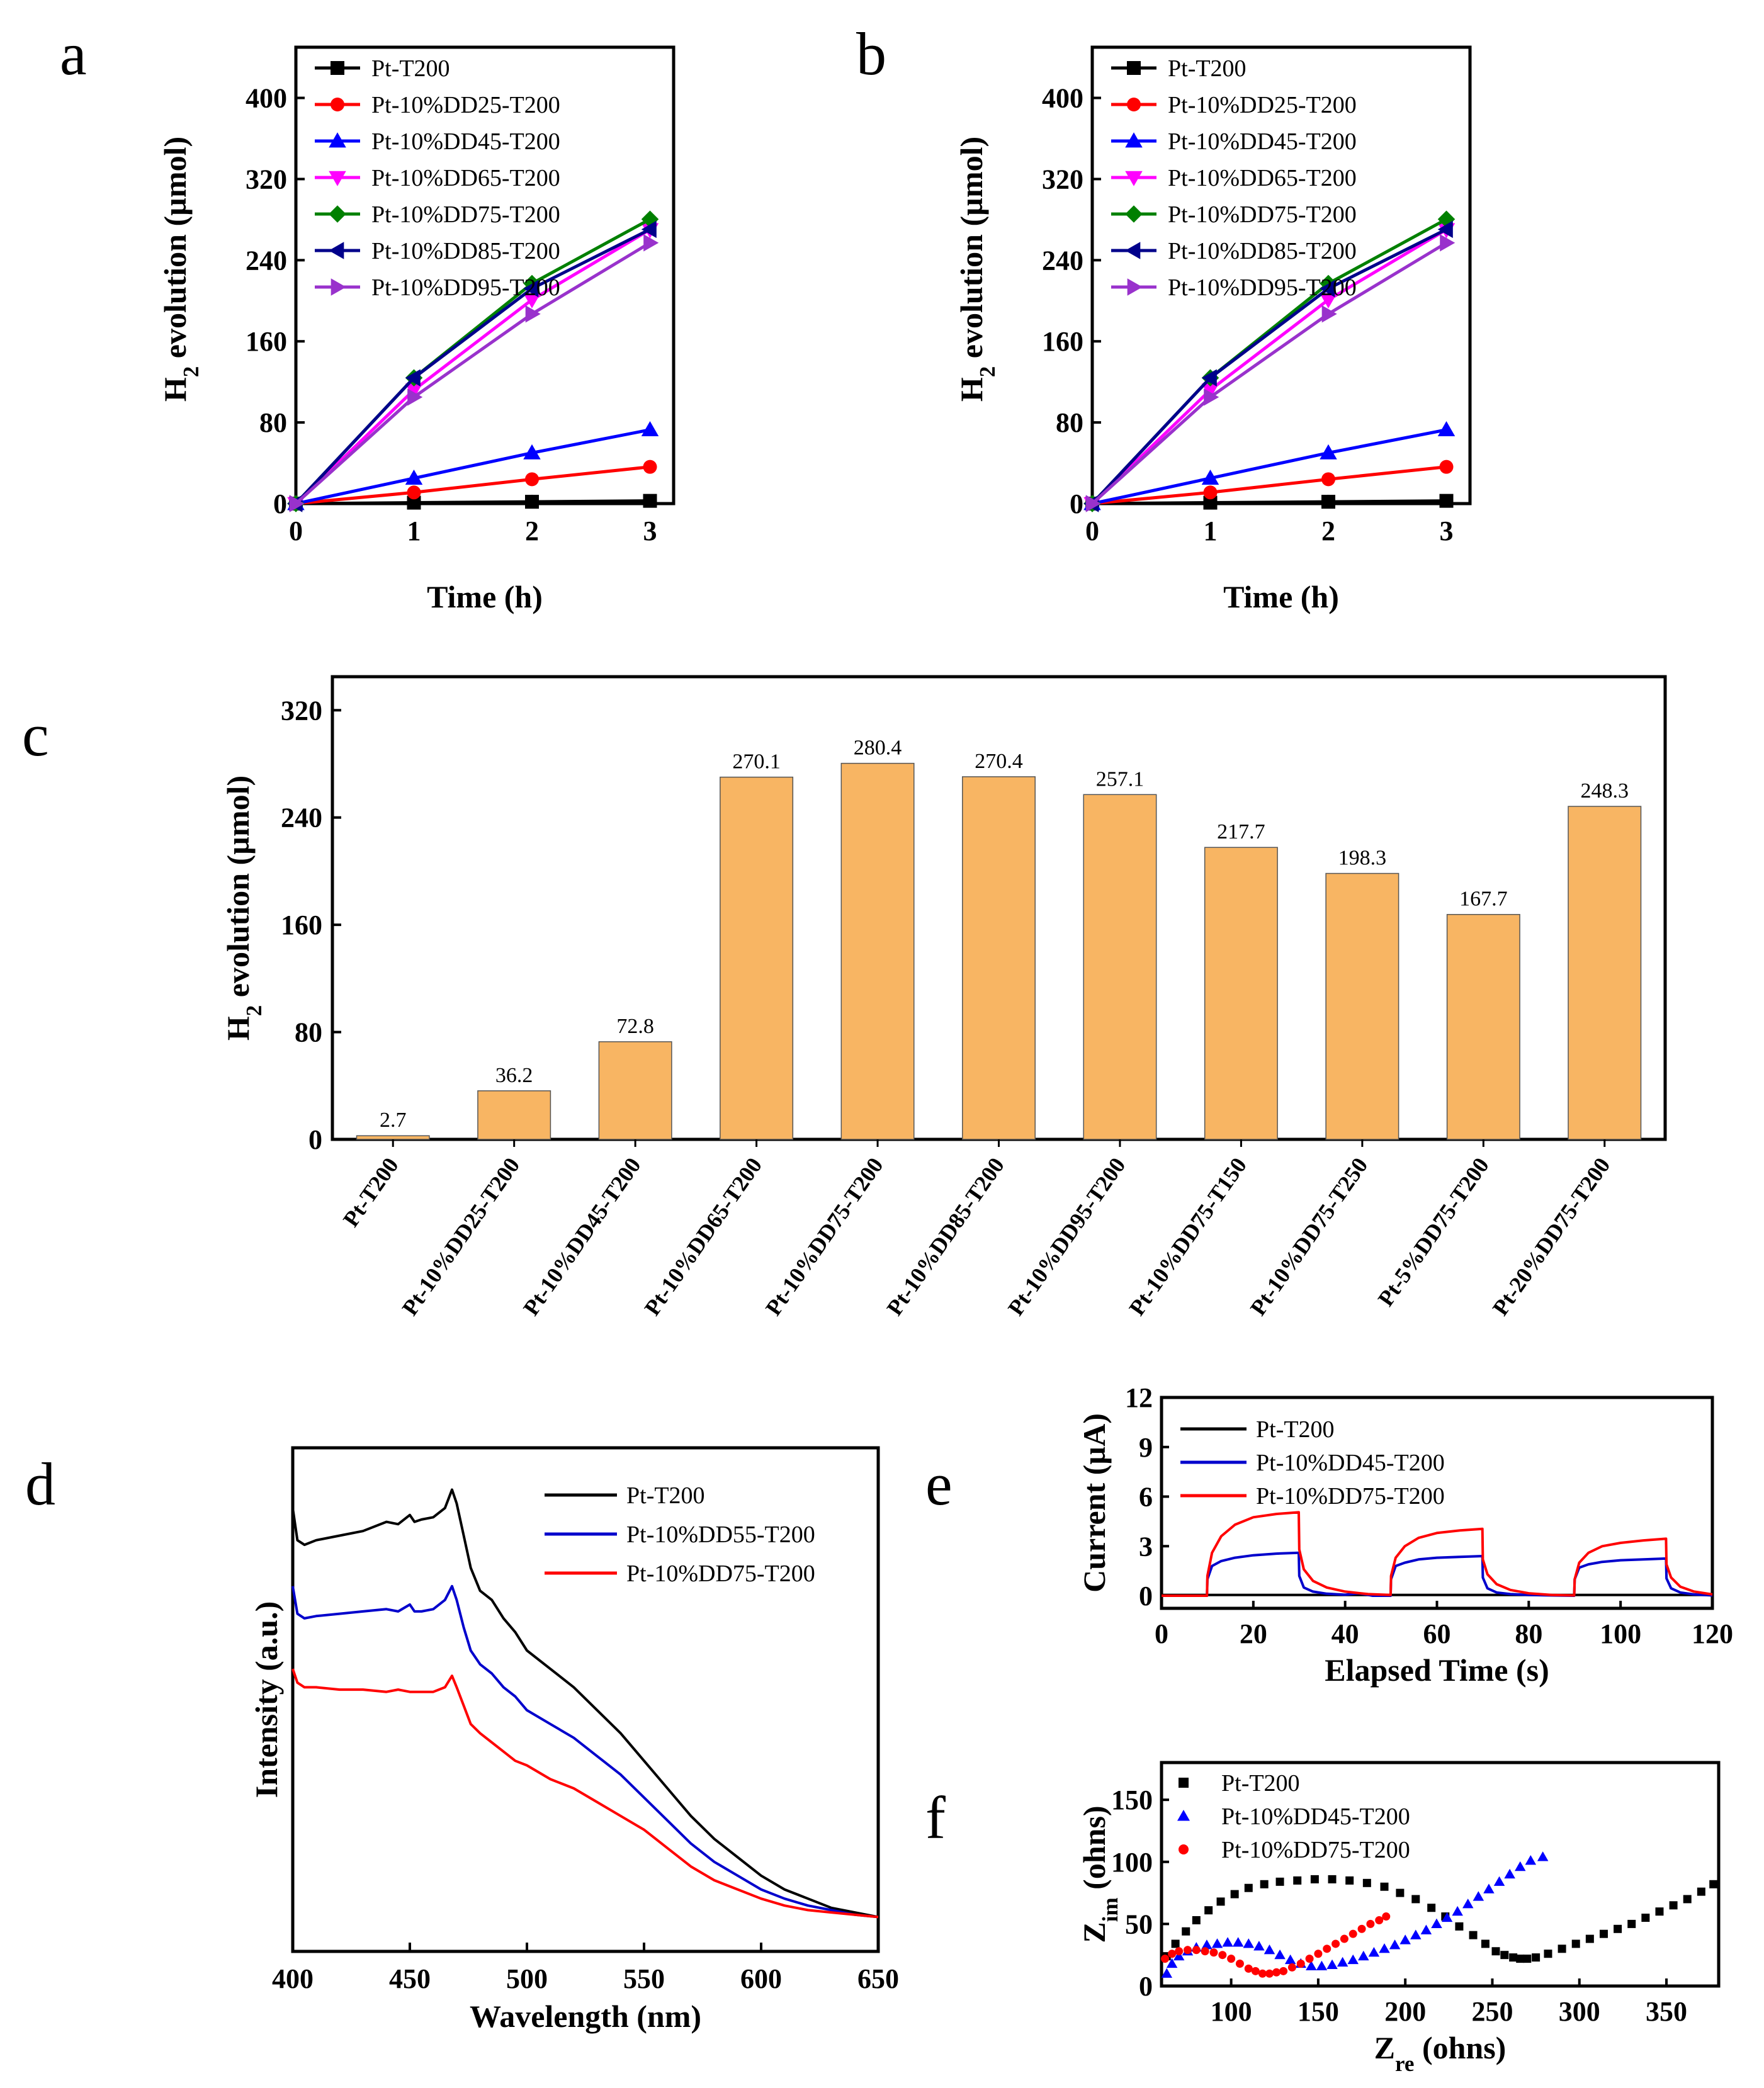 The height and width of the screenshot is (2088, 1764). I want to click on panel-c-category-label-pt-10pctdd75-t200: Pt-10%DD75-T200, so click(824, 1236).